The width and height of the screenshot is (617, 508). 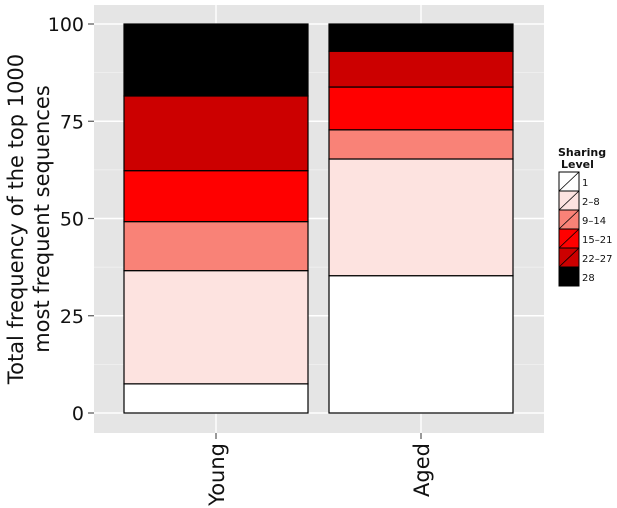 What do you see at coordinates (597, 240) in the screenshot?
I see `legend-label-15-21: 15–21` at bounding box center [597, 240].